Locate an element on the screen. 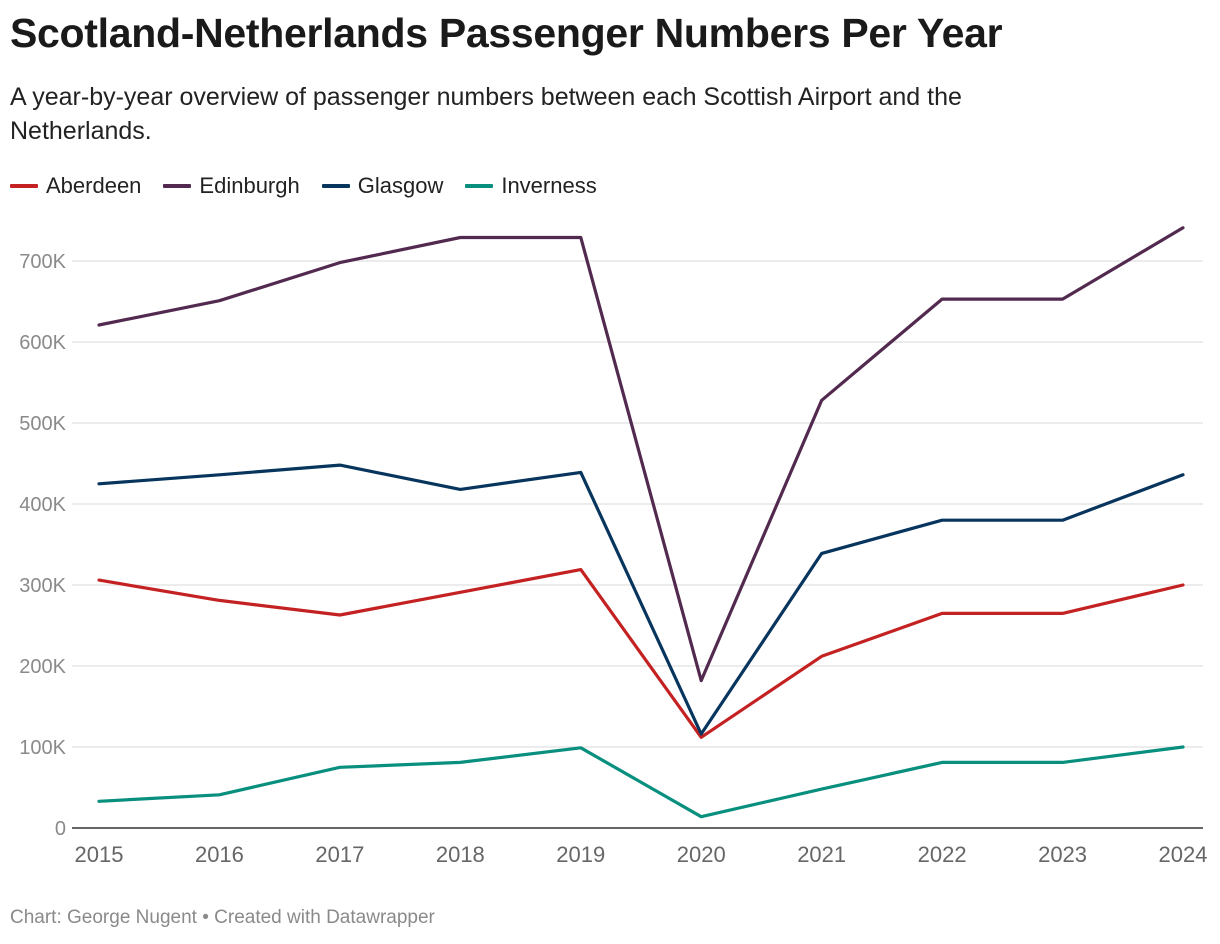 This screenshot has width=1220, height=944. x-tick-label: 2024 is located at coordinates (1183, 854).